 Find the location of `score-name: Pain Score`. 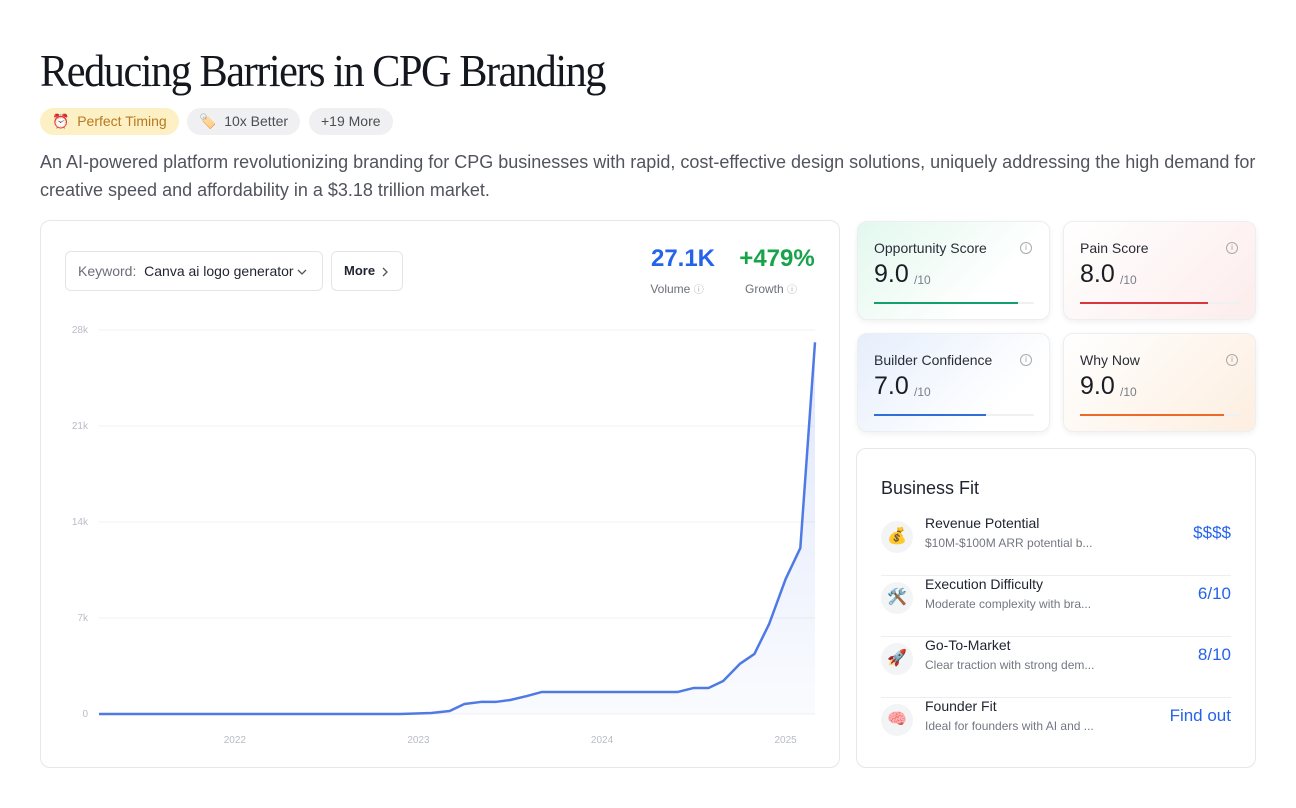

score-name: Pain Score is located at coordinates (1114, 248).